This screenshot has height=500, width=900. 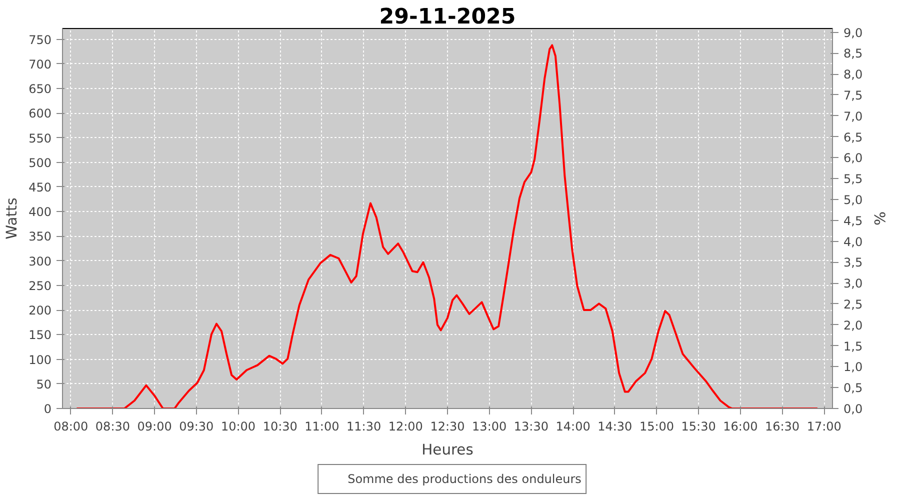 What do you see at coordinates (853, 116) in the screenshot?
I see `y2-tick-label: 7,0` at bounding box center [853, 116].